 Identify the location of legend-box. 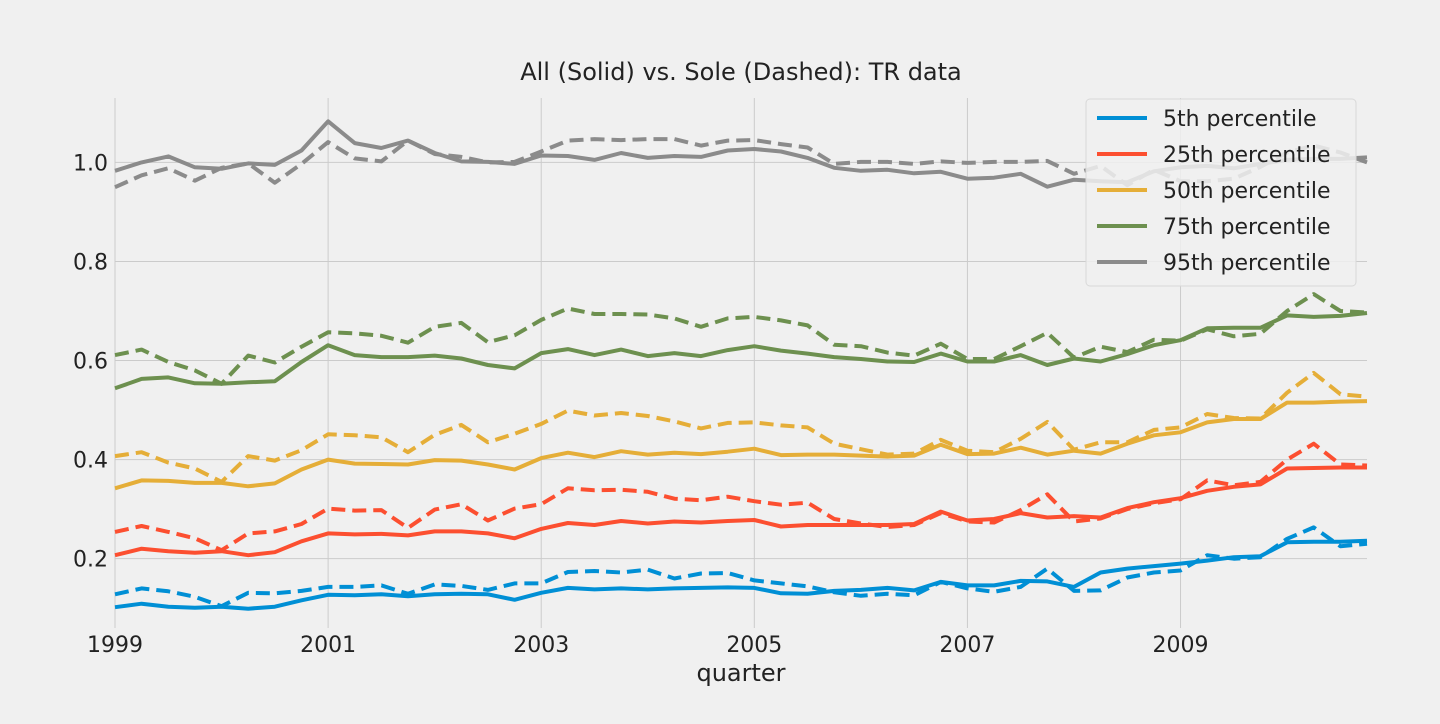
(1221, 192).